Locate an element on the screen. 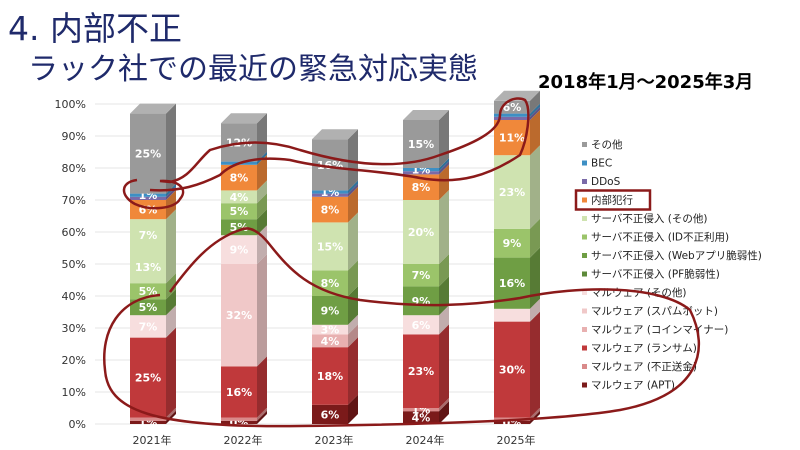  legend-label: 内部犯行 is located at coordinates (612, 200).